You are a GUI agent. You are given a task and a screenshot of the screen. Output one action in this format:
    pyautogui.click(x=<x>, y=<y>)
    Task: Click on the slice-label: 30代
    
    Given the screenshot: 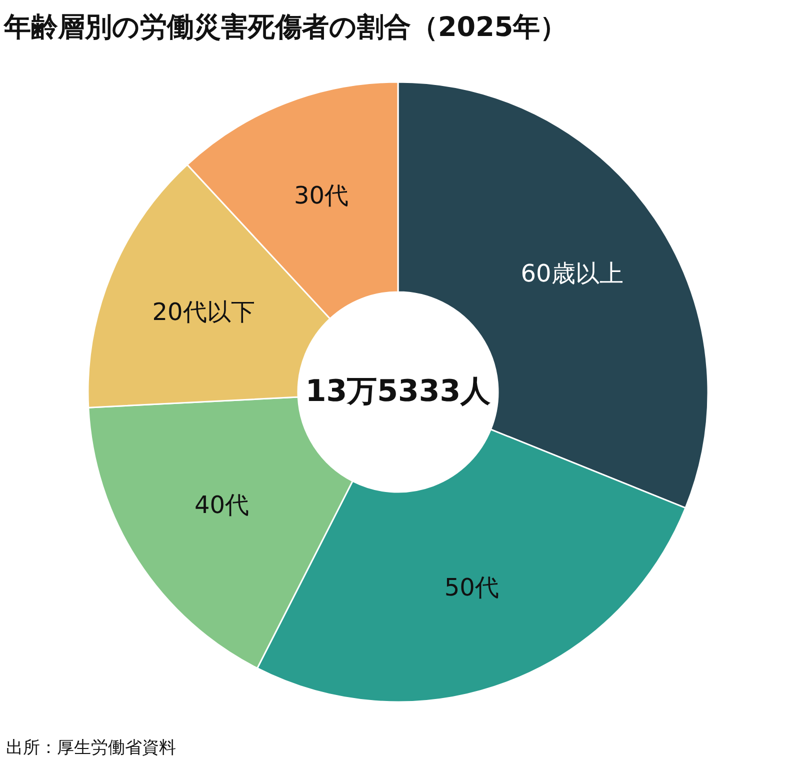 What is the action you would take?
    pyautogui.click(x=321, y=196)
    